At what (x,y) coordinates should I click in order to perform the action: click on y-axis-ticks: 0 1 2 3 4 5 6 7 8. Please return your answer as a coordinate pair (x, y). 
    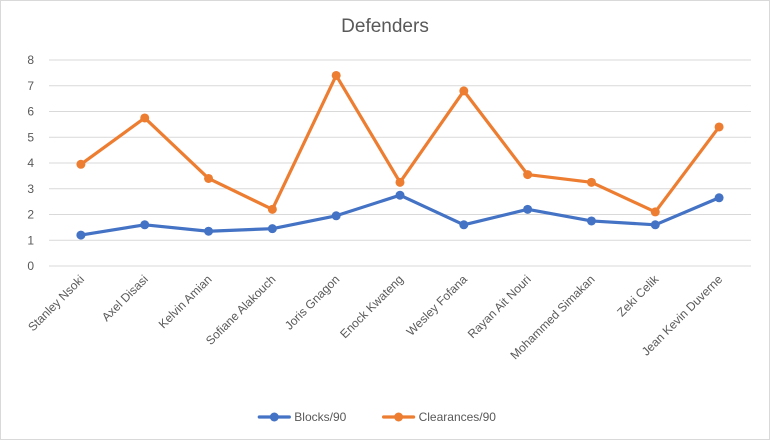
    Looking at the image, I should click on (30, 163).